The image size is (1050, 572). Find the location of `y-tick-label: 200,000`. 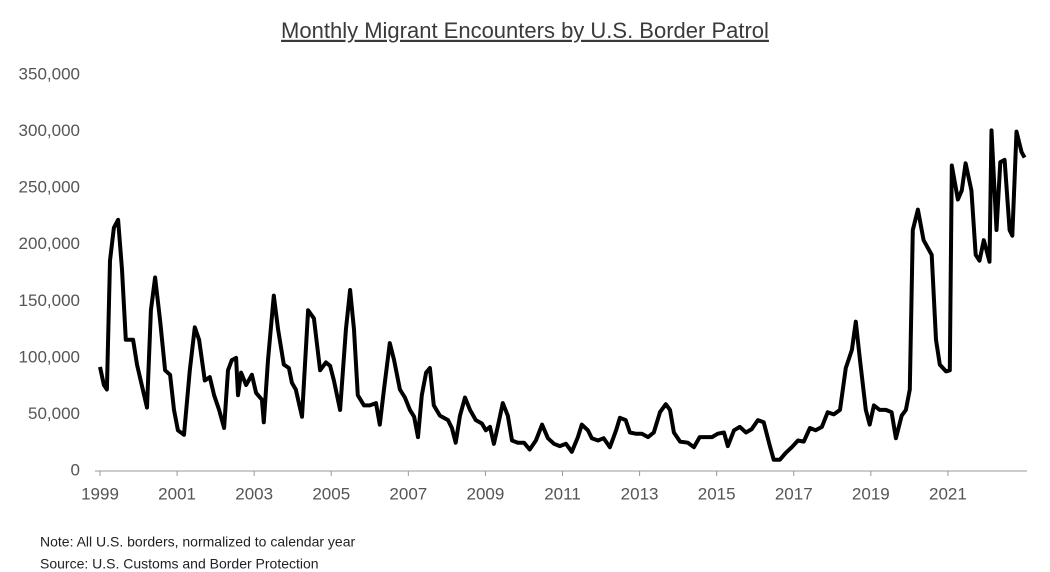

y-tick-label: 200,000 is located at coordinates (49, 243).